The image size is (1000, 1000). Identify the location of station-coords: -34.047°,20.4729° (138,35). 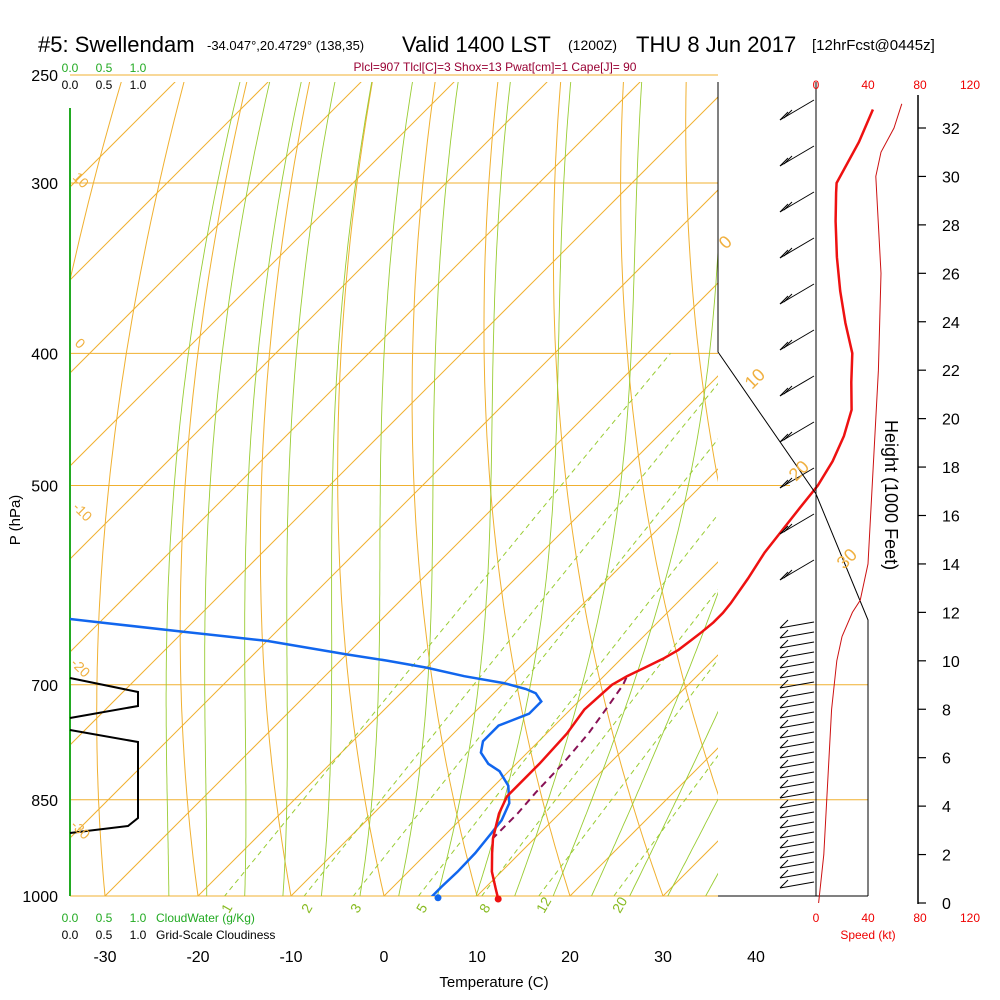
(285, 45).